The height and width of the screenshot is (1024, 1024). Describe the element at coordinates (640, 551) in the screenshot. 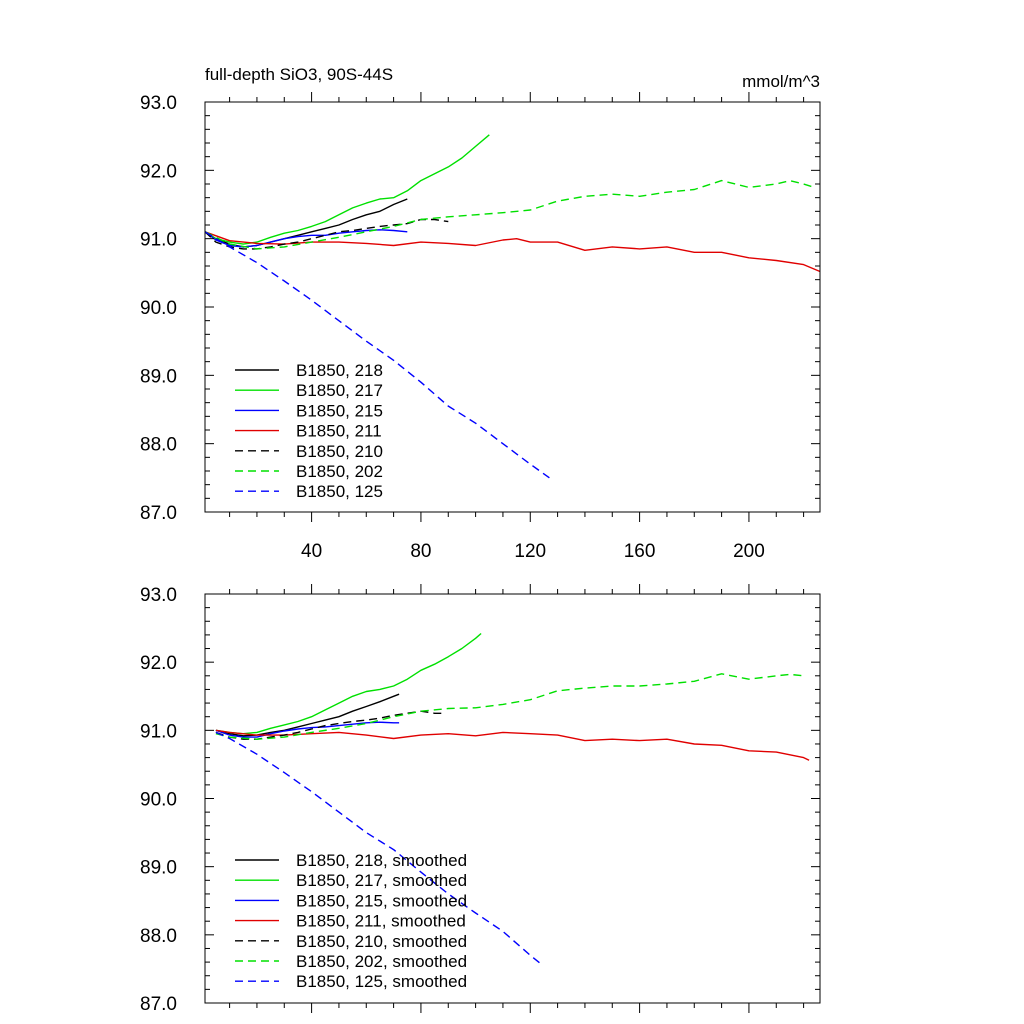

I see `x-tick-label: 160` at that location.